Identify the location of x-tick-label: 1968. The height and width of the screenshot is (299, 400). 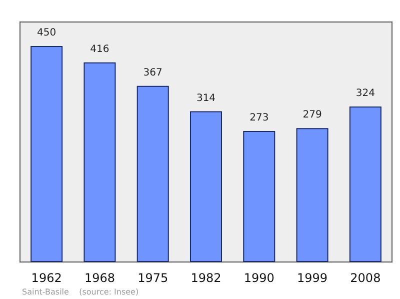
(99, 278).